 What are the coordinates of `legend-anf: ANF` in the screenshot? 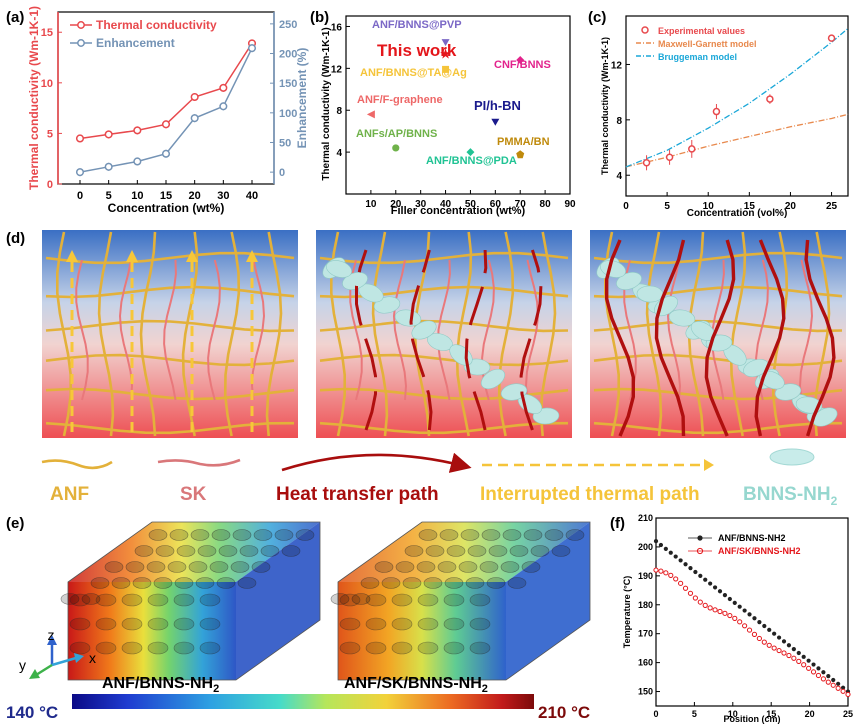 It's located at (69, 494).